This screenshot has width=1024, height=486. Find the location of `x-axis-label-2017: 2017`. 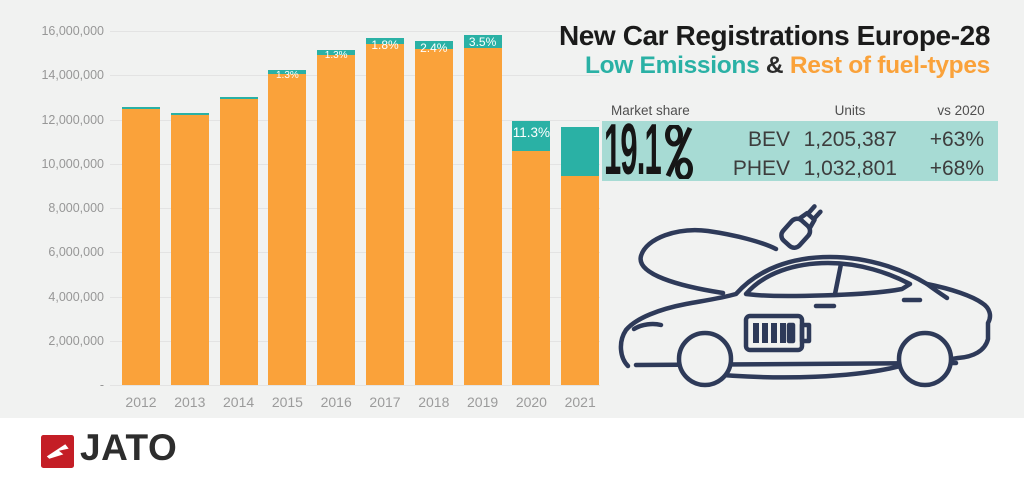

x-axis-label-2017: 2017 is located at coordinates (385, 402).